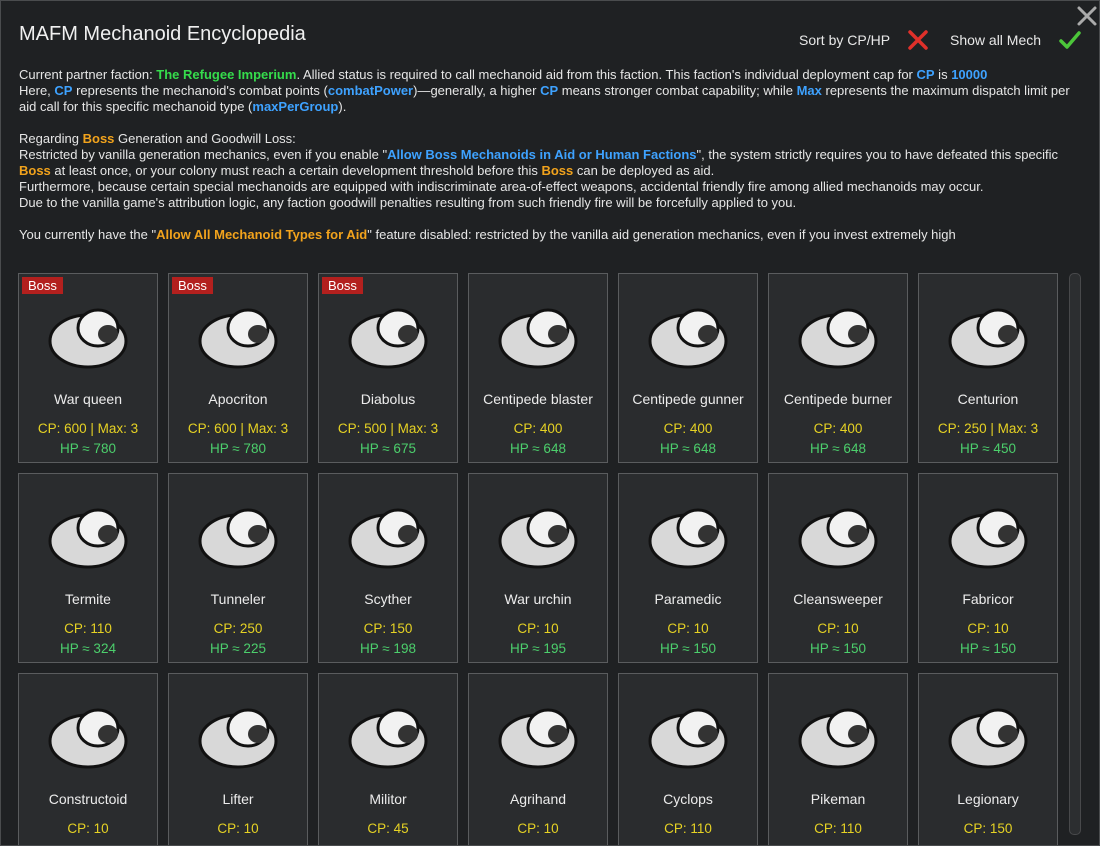 The image size is (1100, 846). I want to click on mech-card: Legionary CP: 150, so click(988, 759).